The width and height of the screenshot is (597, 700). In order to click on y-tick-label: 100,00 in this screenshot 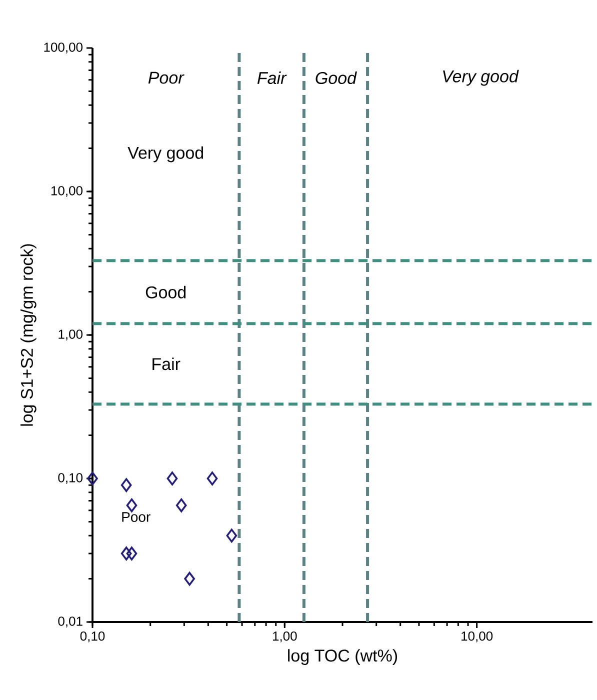, I will do `click(63, 48)`.